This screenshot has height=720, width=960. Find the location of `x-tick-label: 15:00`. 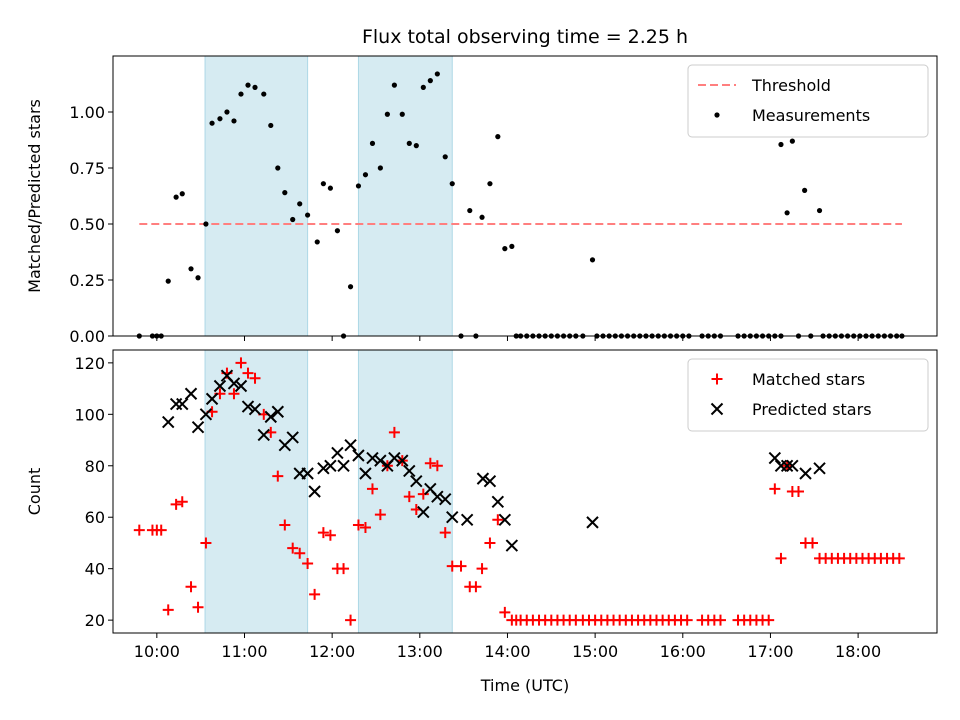

x-tick-label: 15:00 is located at coordinates (595, 651).